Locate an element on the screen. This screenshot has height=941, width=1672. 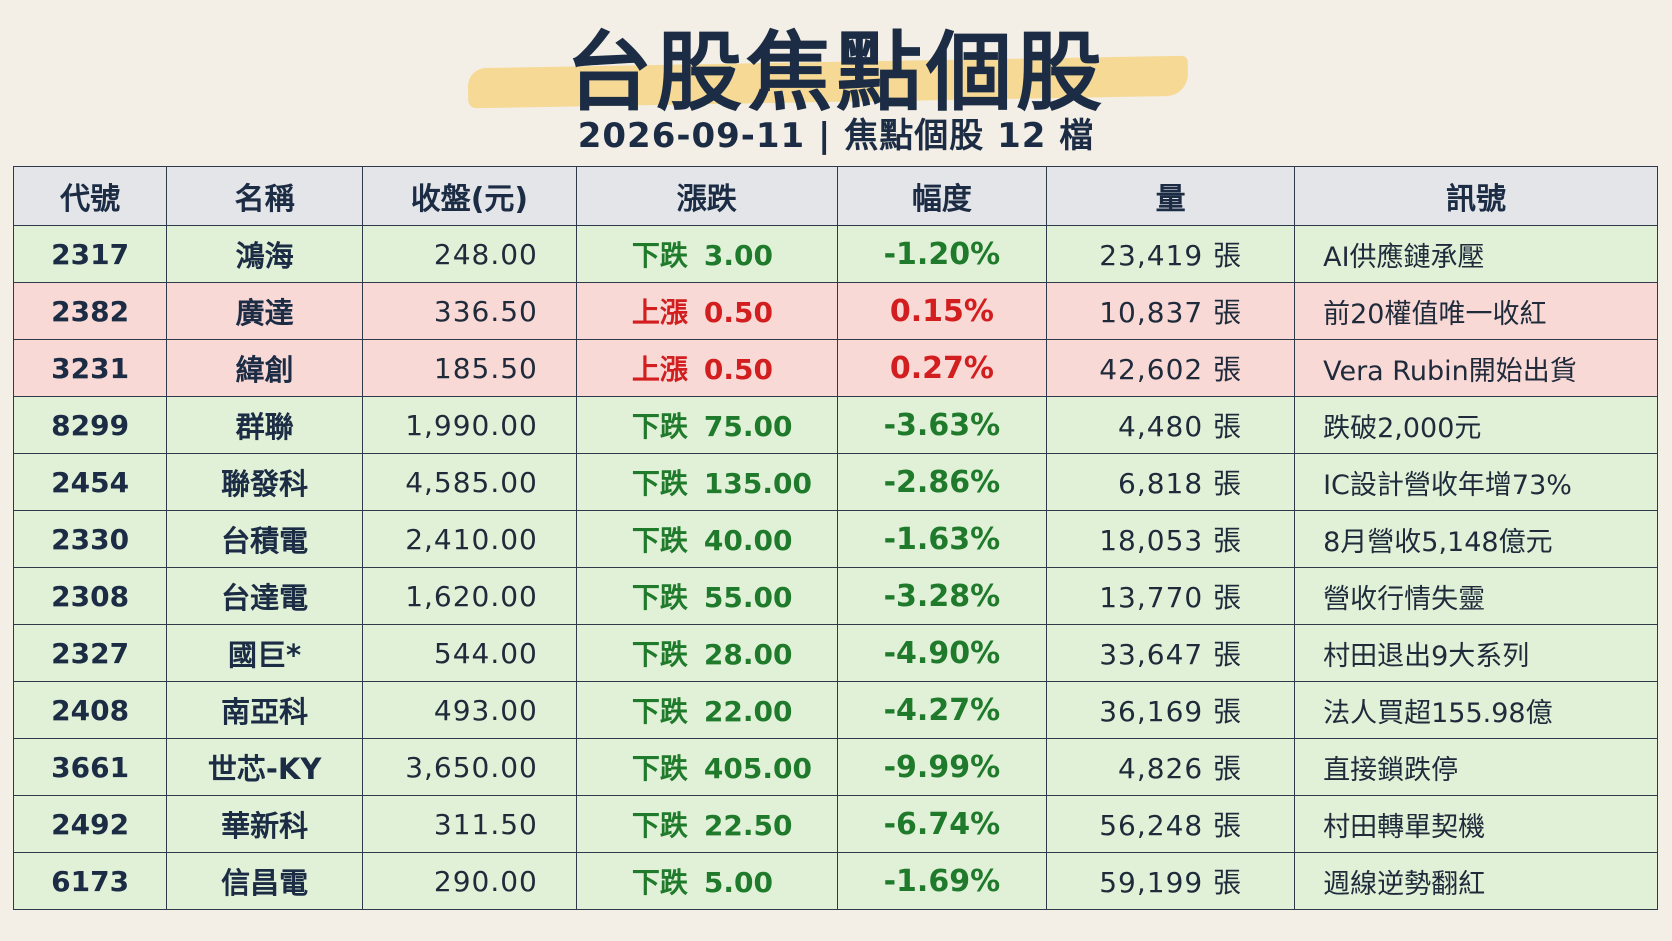
price-change: 下跌 3.00 is located at coordinates (706, 254).